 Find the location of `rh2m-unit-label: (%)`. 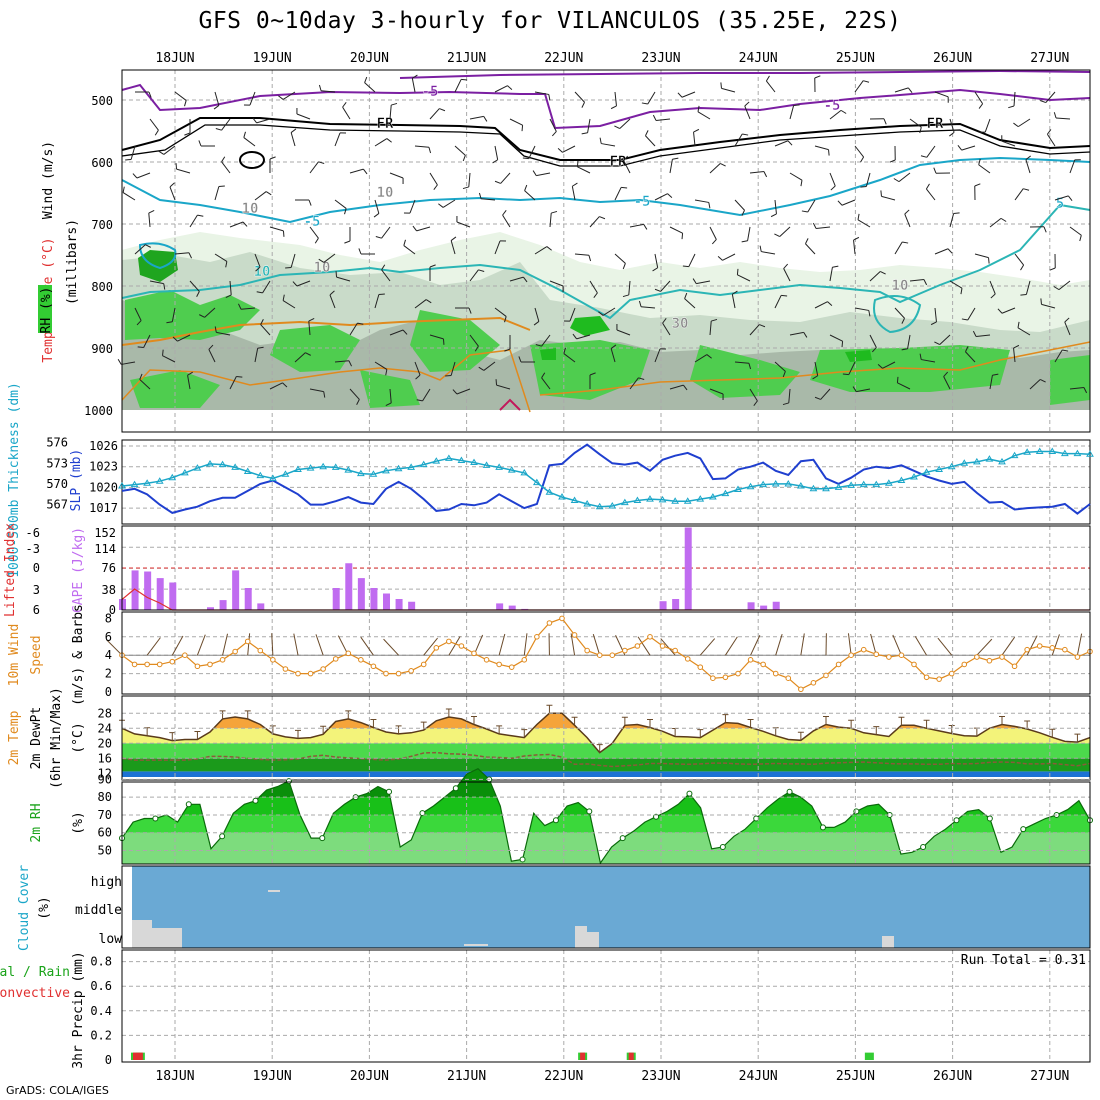

rh2m-unit-label: (%) is located at coordinates (78, 822).